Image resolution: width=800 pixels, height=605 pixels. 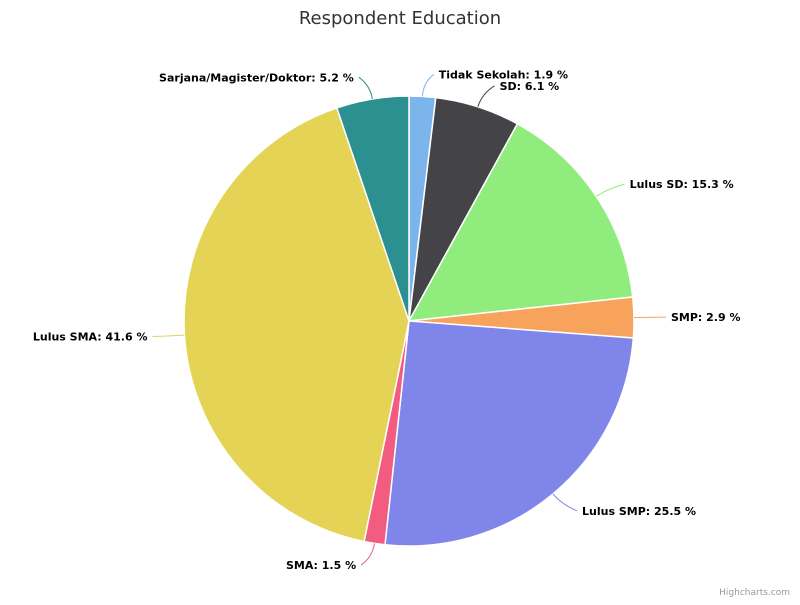 I want to click on credits-link: Highcharts.com, so click(x=754, y=593).